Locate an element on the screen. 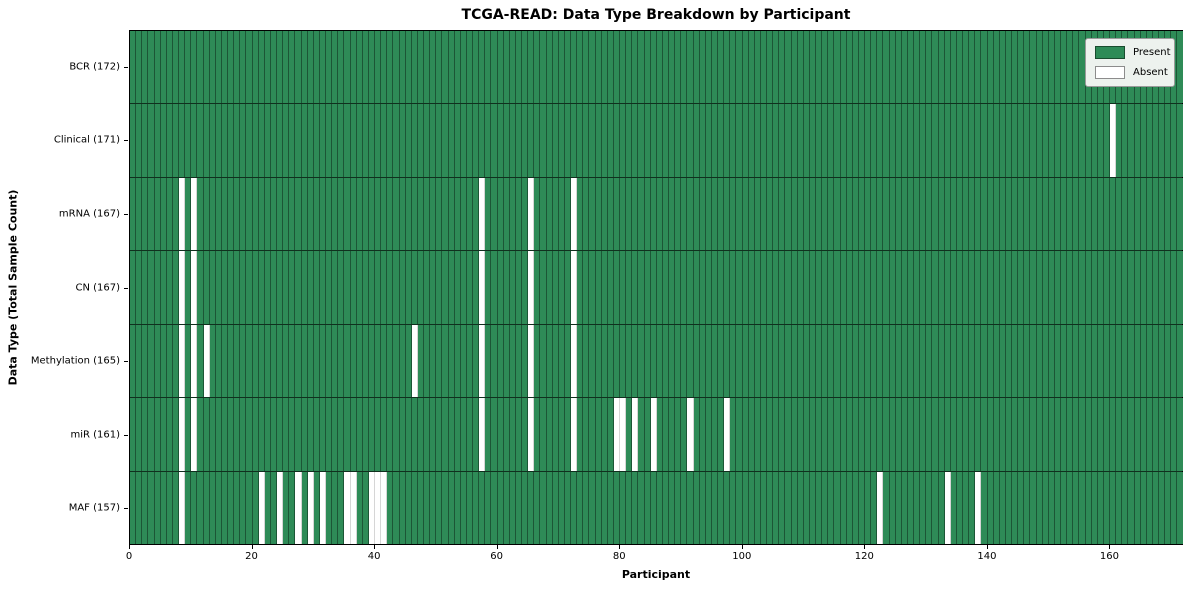  y-tick-label: Methylation (165) is located at coordinates (75, 361).